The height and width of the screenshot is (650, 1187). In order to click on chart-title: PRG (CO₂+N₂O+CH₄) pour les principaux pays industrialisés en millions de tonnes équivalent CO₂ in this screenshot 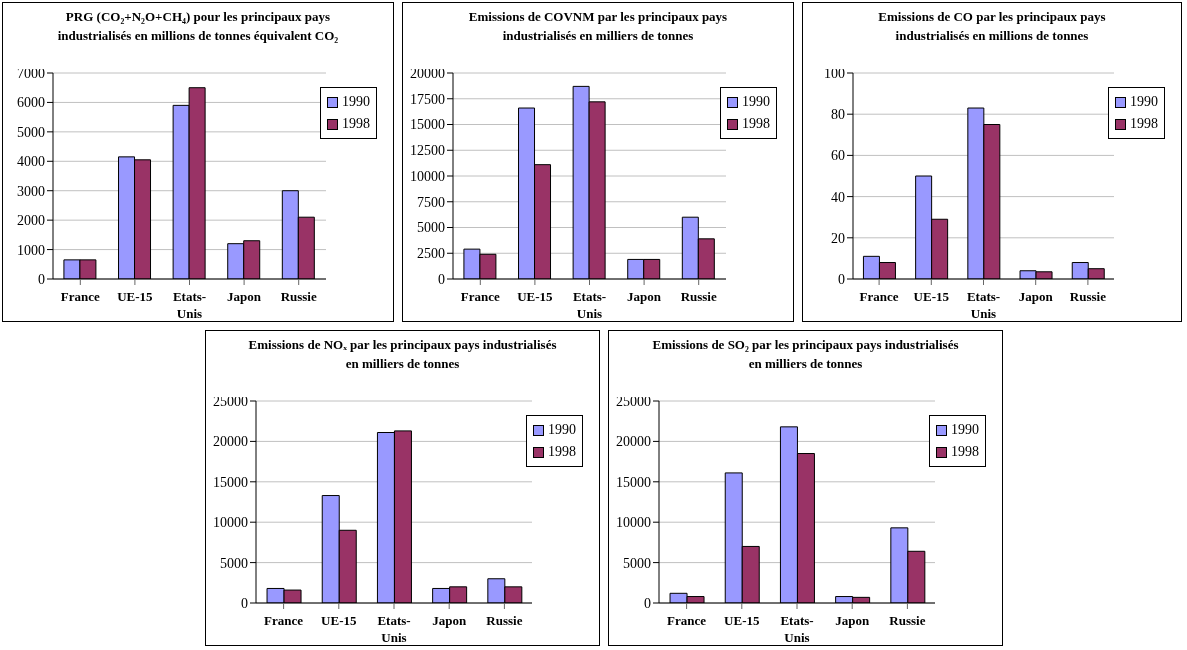, I will do `click(198, 26)`.